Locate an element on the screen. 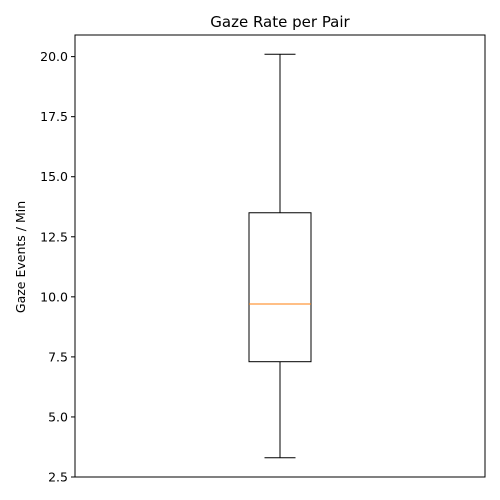 The width and height of the screenshot is (500, 500). y-tick-label: 20.0 is located at coordinates (54, 56).